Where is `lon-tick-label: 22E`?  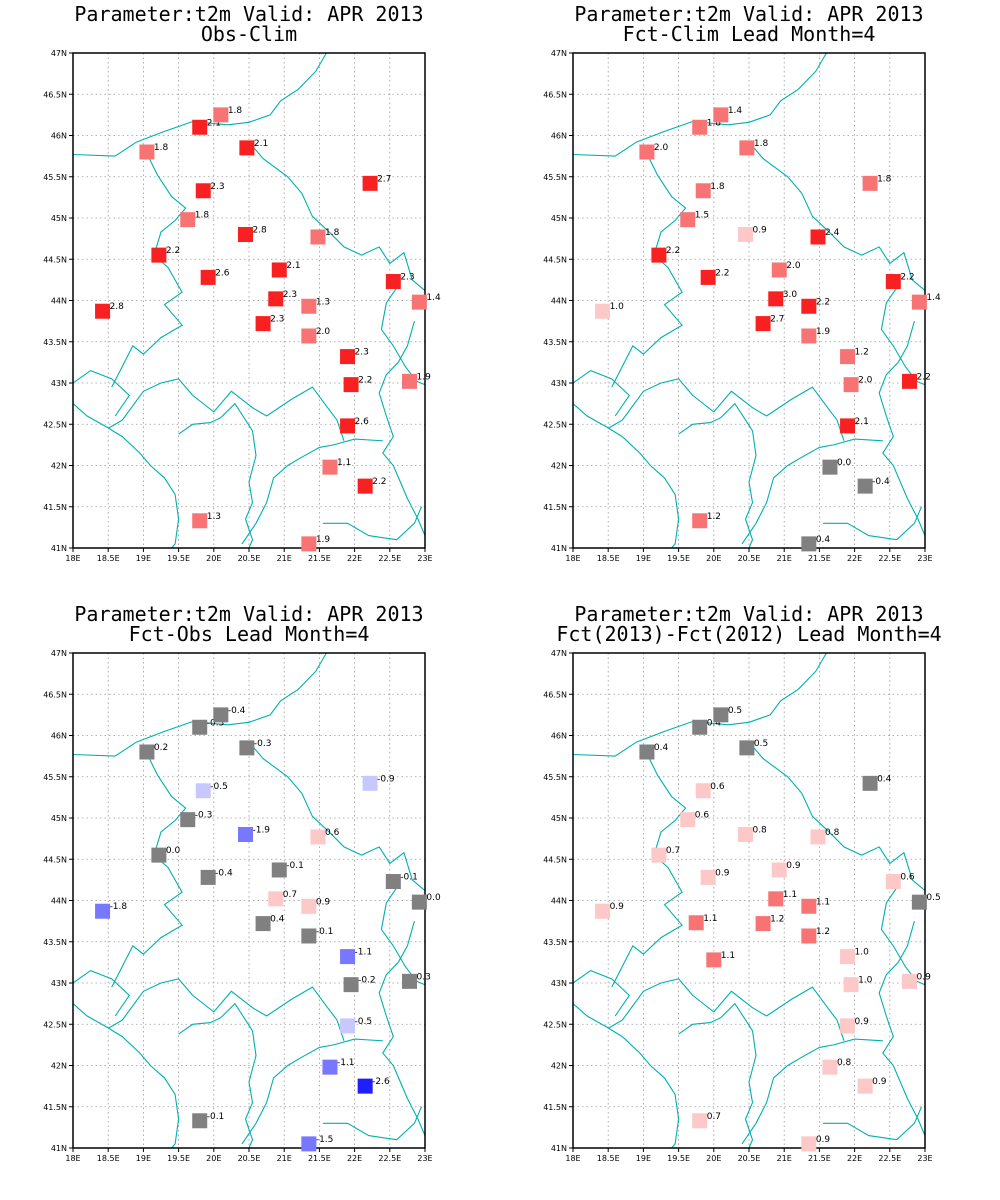 lon-tick-label: 22E is located at coordinates (854, 1158).